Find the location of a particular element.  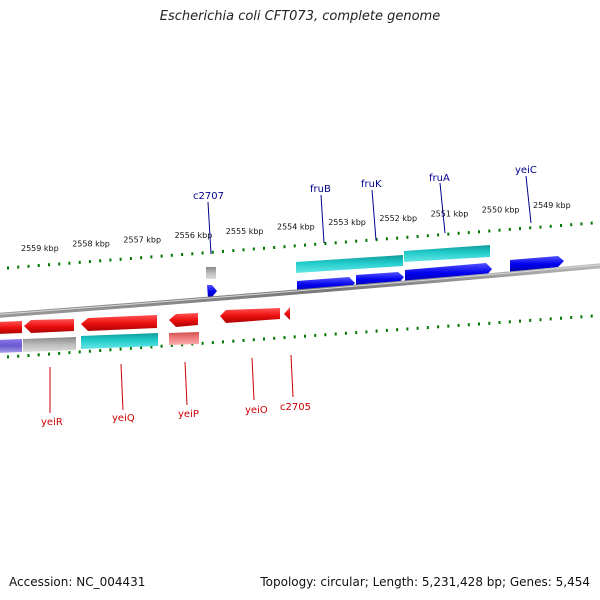

scale-label: 2552 kbp is located at coordinates (398, 218).